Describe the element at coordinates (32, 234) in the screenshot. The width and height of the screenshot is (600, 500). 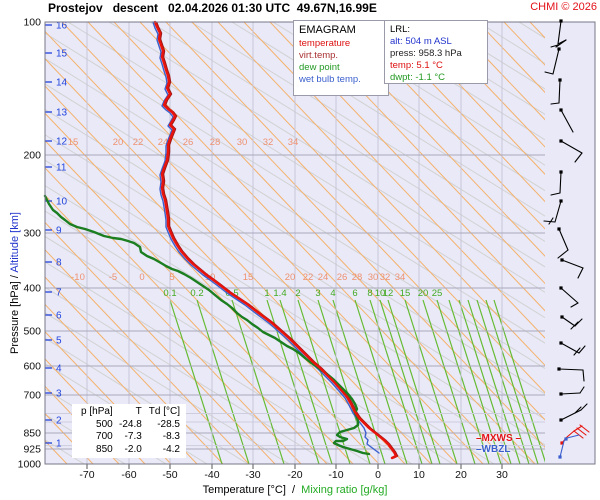
I see `svg-text: 300` at that location.